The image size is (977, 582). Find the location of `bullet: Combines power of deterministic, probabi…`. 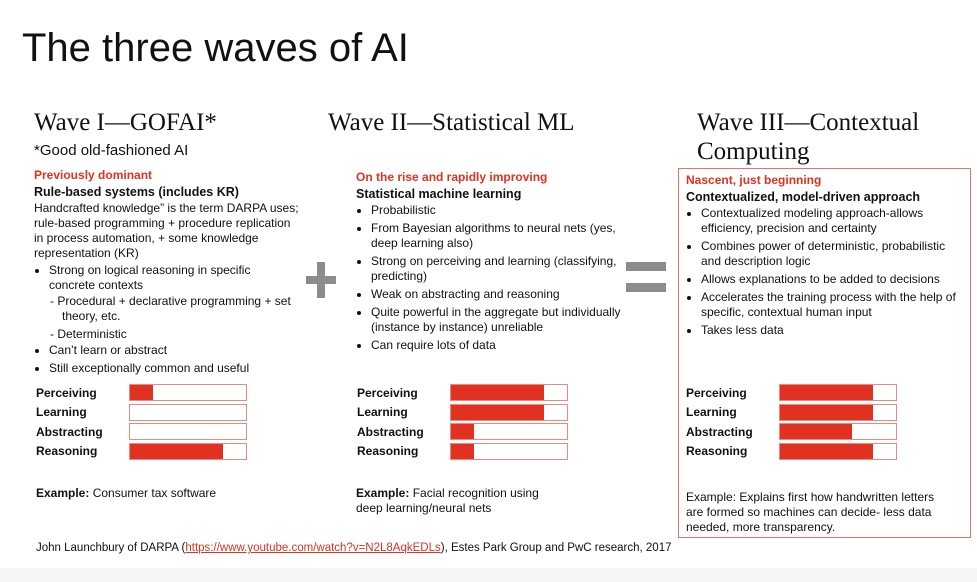

bullet: Combines power of deterministic, probabi… is located at coordinates (834, 254).